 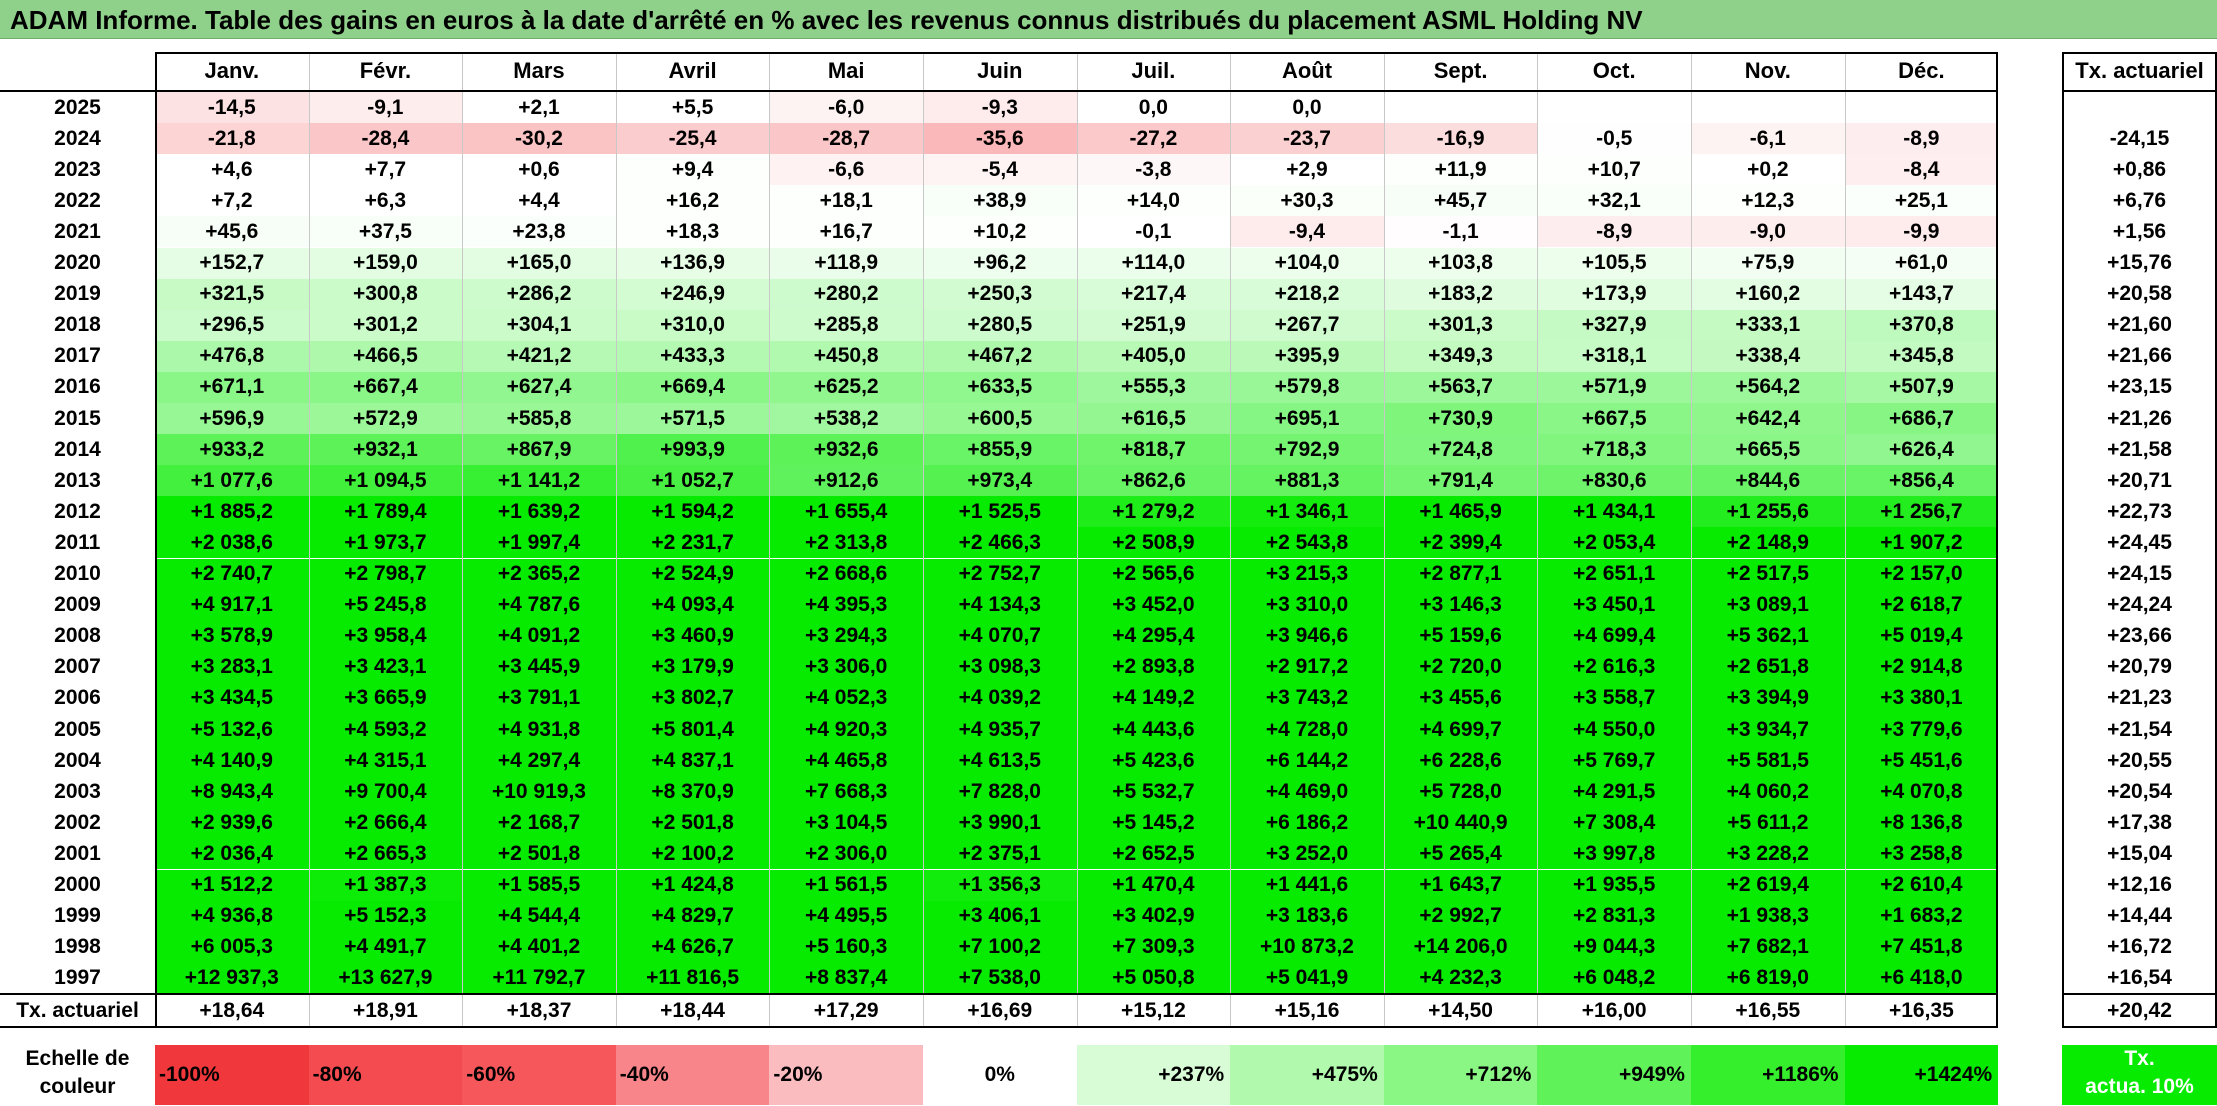 I want to click on month-header: Mai, so click(x=846, y=70).